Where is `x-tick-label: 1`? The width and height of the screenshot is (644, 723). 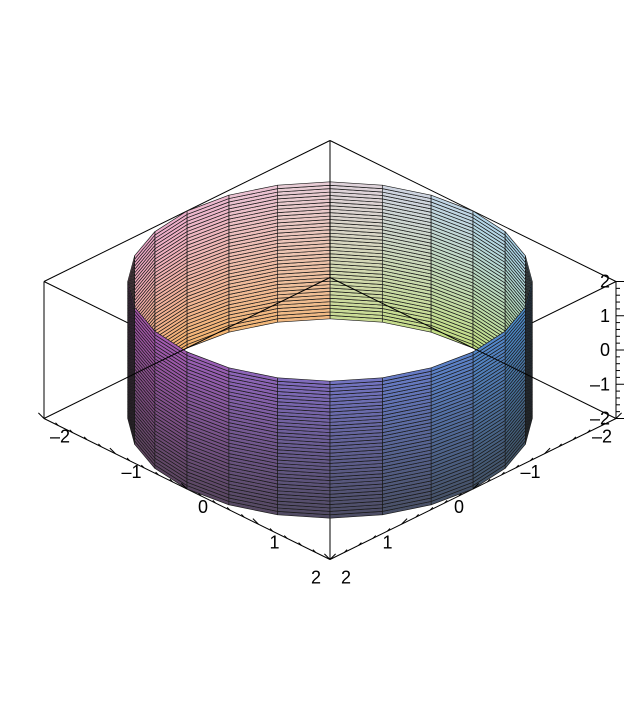 x-tick-label: 1 is located at coordinates (387, 542).